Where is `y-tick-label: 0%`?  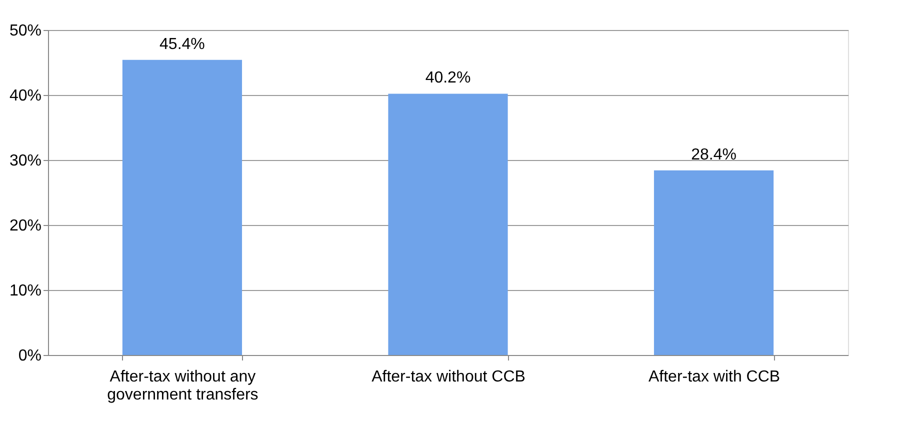
y-tick-label: 0% is located at coordinates (30, 356).